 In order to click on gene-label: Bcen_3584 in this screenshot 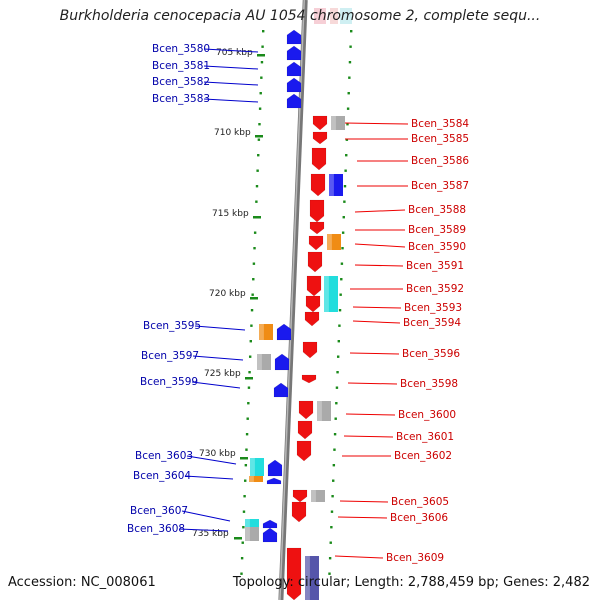, I will do `click(440, 124)`.